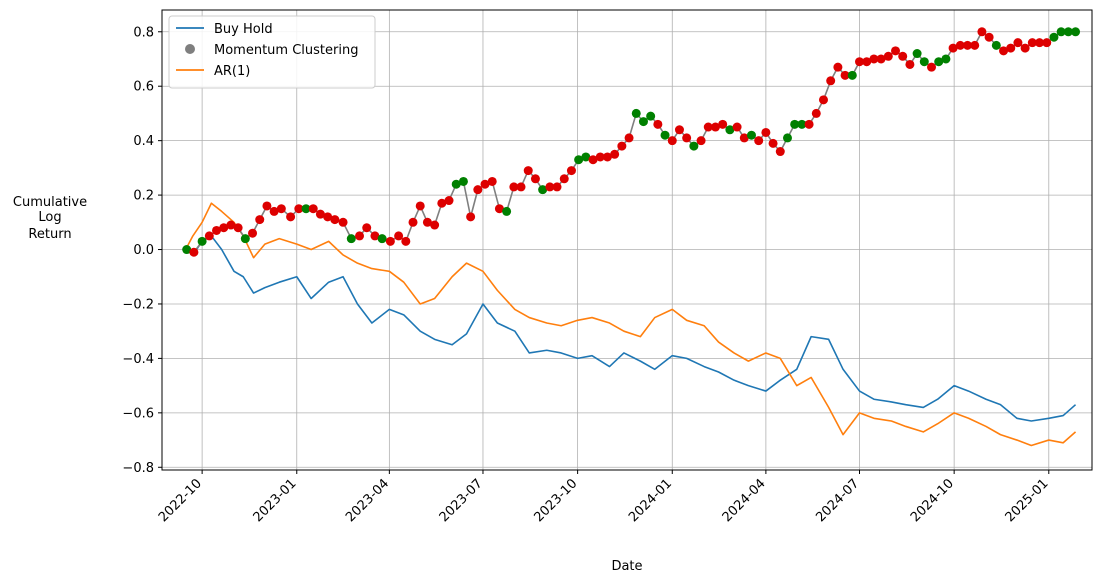 The image size is (1102, 584). I want to click on y-tick-label: 0.8, so click(143, 32).